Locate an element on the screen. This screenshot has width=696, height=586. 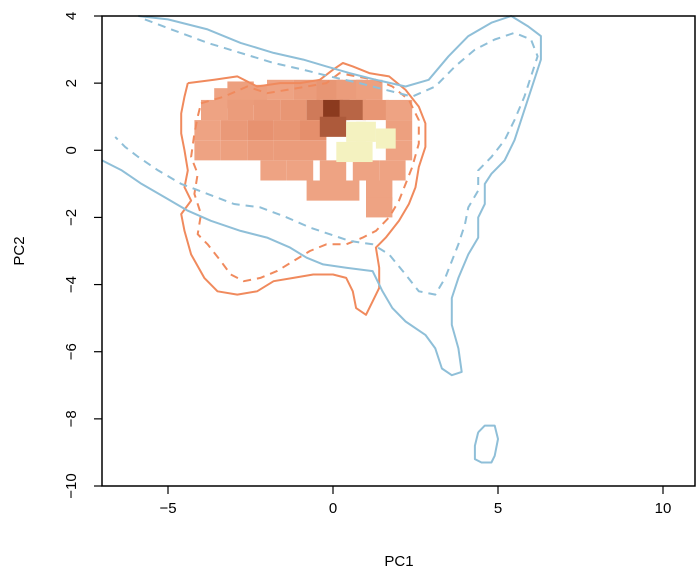
y-tick-label: −6 is located at coordinates (71, 351).